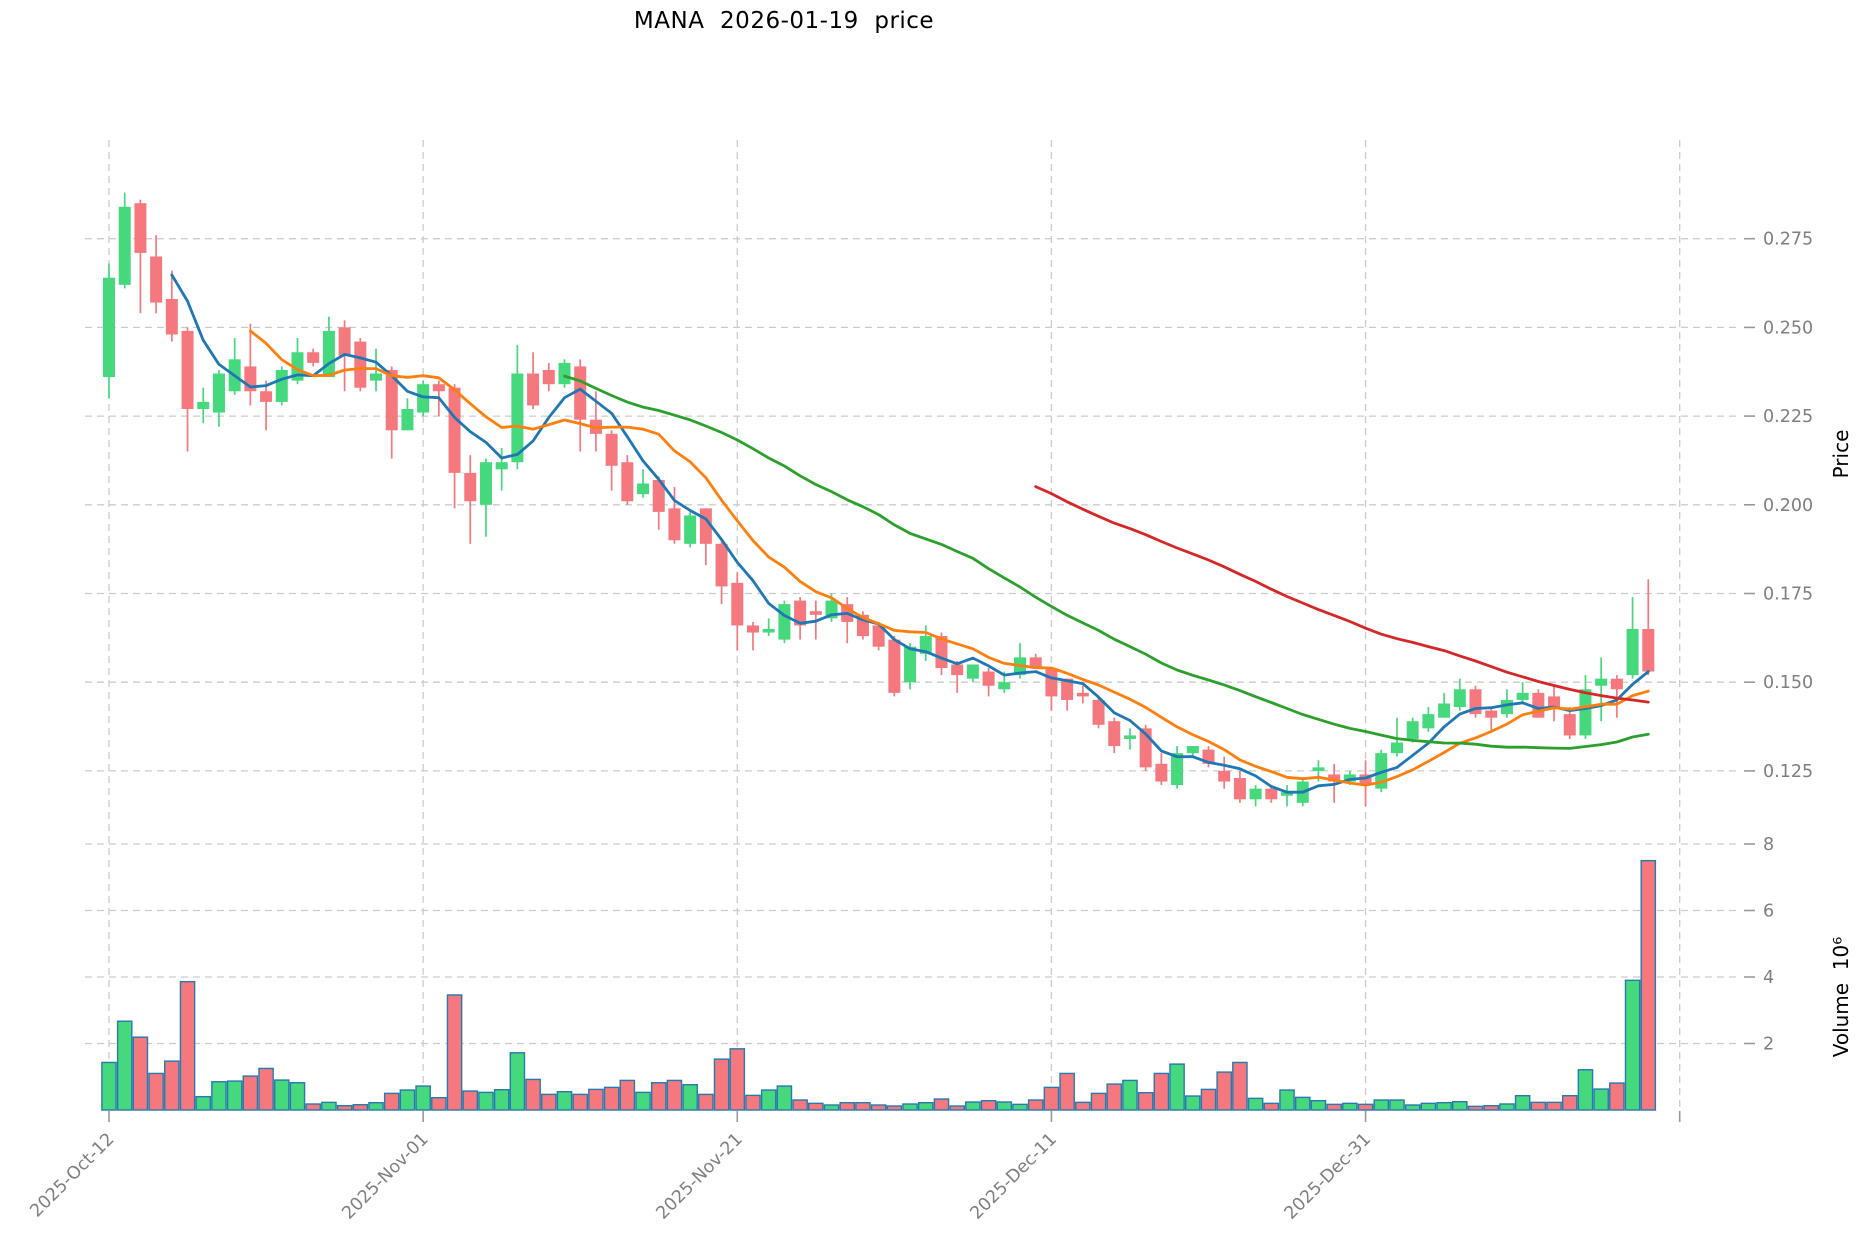 The height and width of the screenshot is (1246, 1860). Describe the element at coordinates (784, 21) in the screenshot. I see `chart-title: MANA 2026-01-19 price` at that location.